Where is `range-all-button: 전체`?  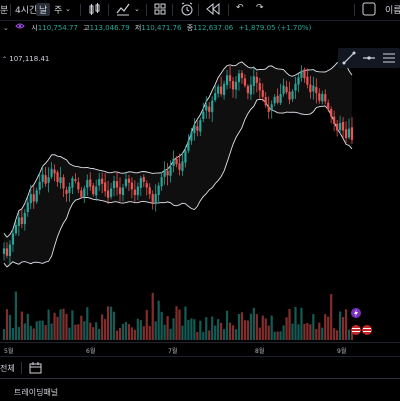
range-all-button: 전체 is located at coordinates (7, 368).